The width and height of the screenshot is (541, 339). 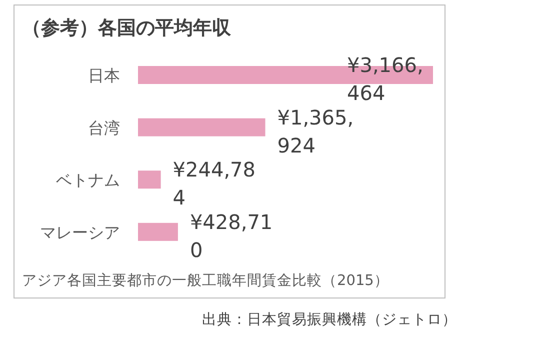 I want to click on source-note: 出典：日本貿易振興機構（ジェトロ）, so click(x=329, y=319).